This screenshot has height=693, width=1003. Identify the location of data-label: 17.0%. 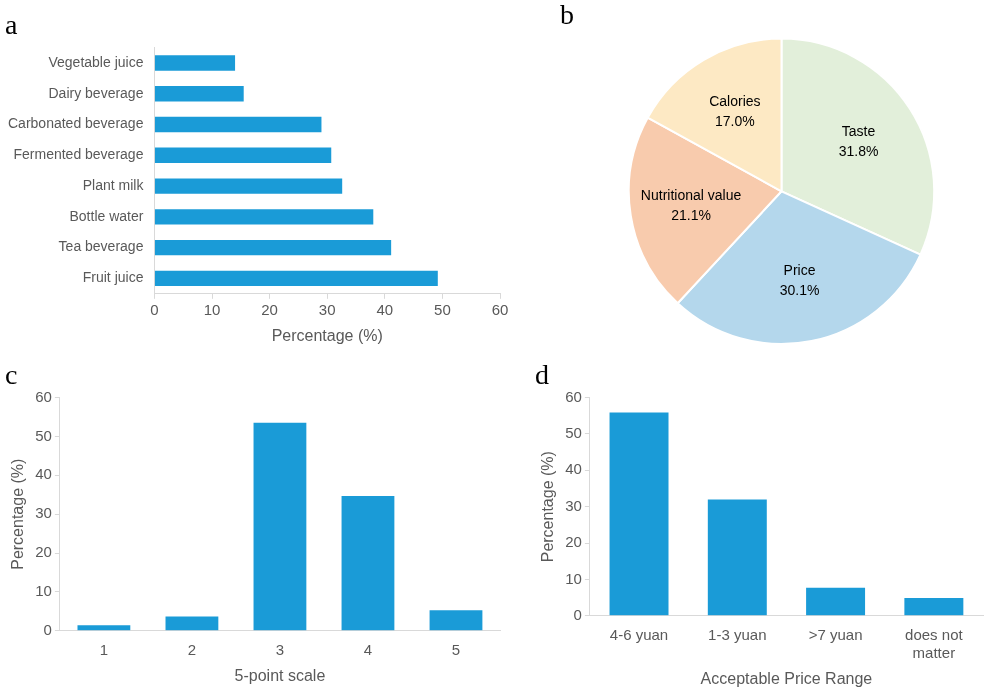
(735, 121).